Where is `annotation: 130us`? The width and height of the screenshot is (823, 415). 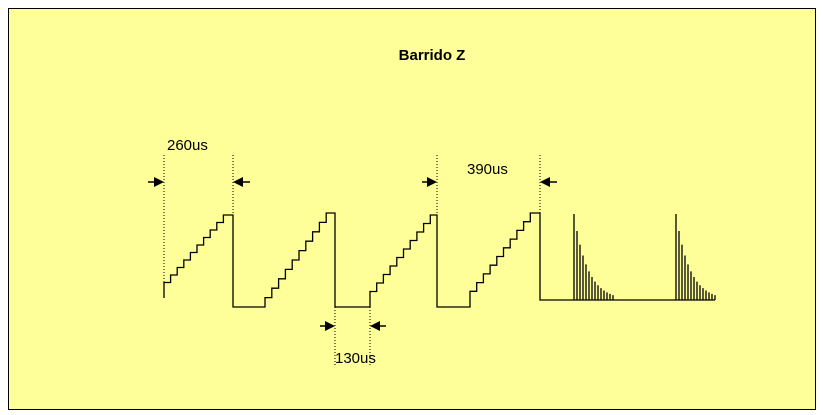 annotation: 130us is located at coordinates (355, 358).